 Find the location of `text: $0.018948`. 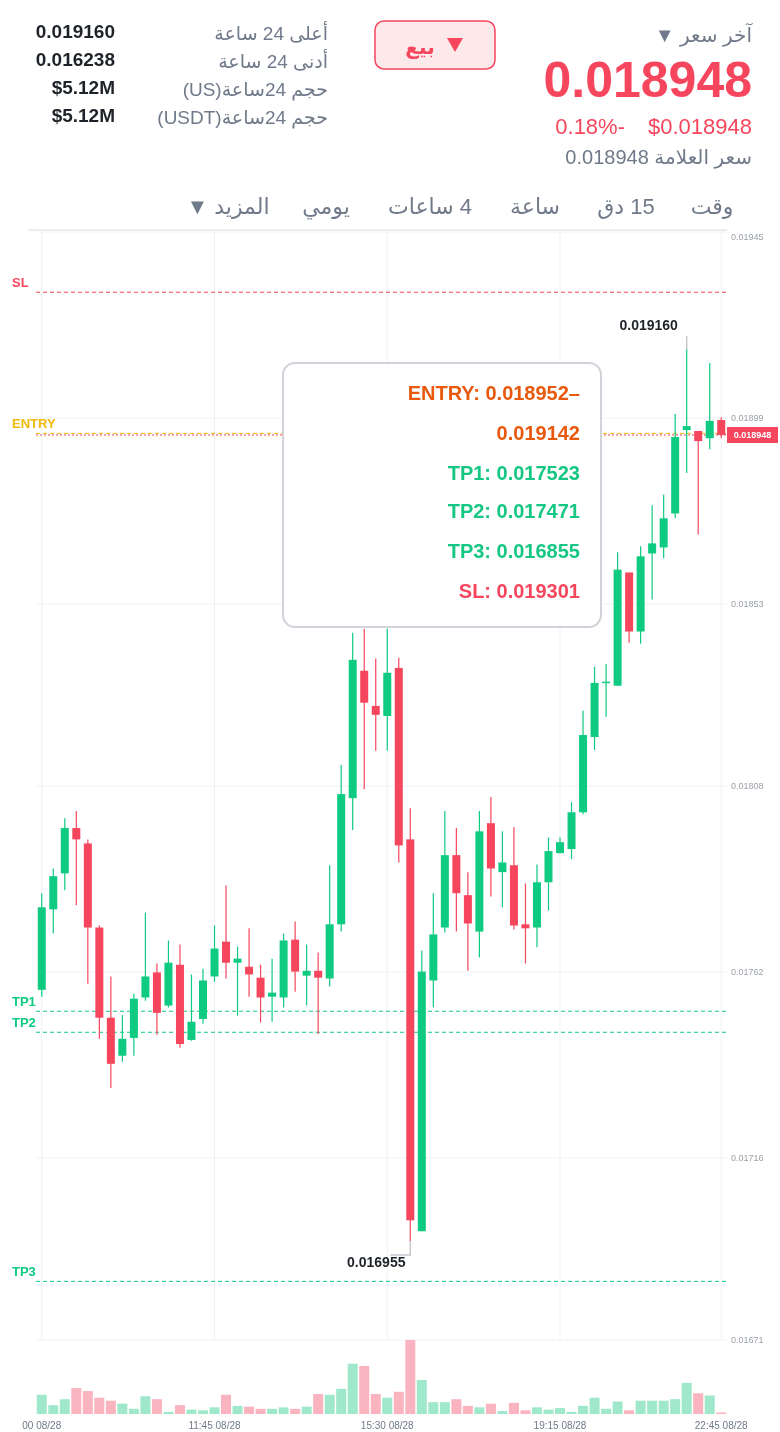

text: $0.018948 is located at coordinates (700, 126).